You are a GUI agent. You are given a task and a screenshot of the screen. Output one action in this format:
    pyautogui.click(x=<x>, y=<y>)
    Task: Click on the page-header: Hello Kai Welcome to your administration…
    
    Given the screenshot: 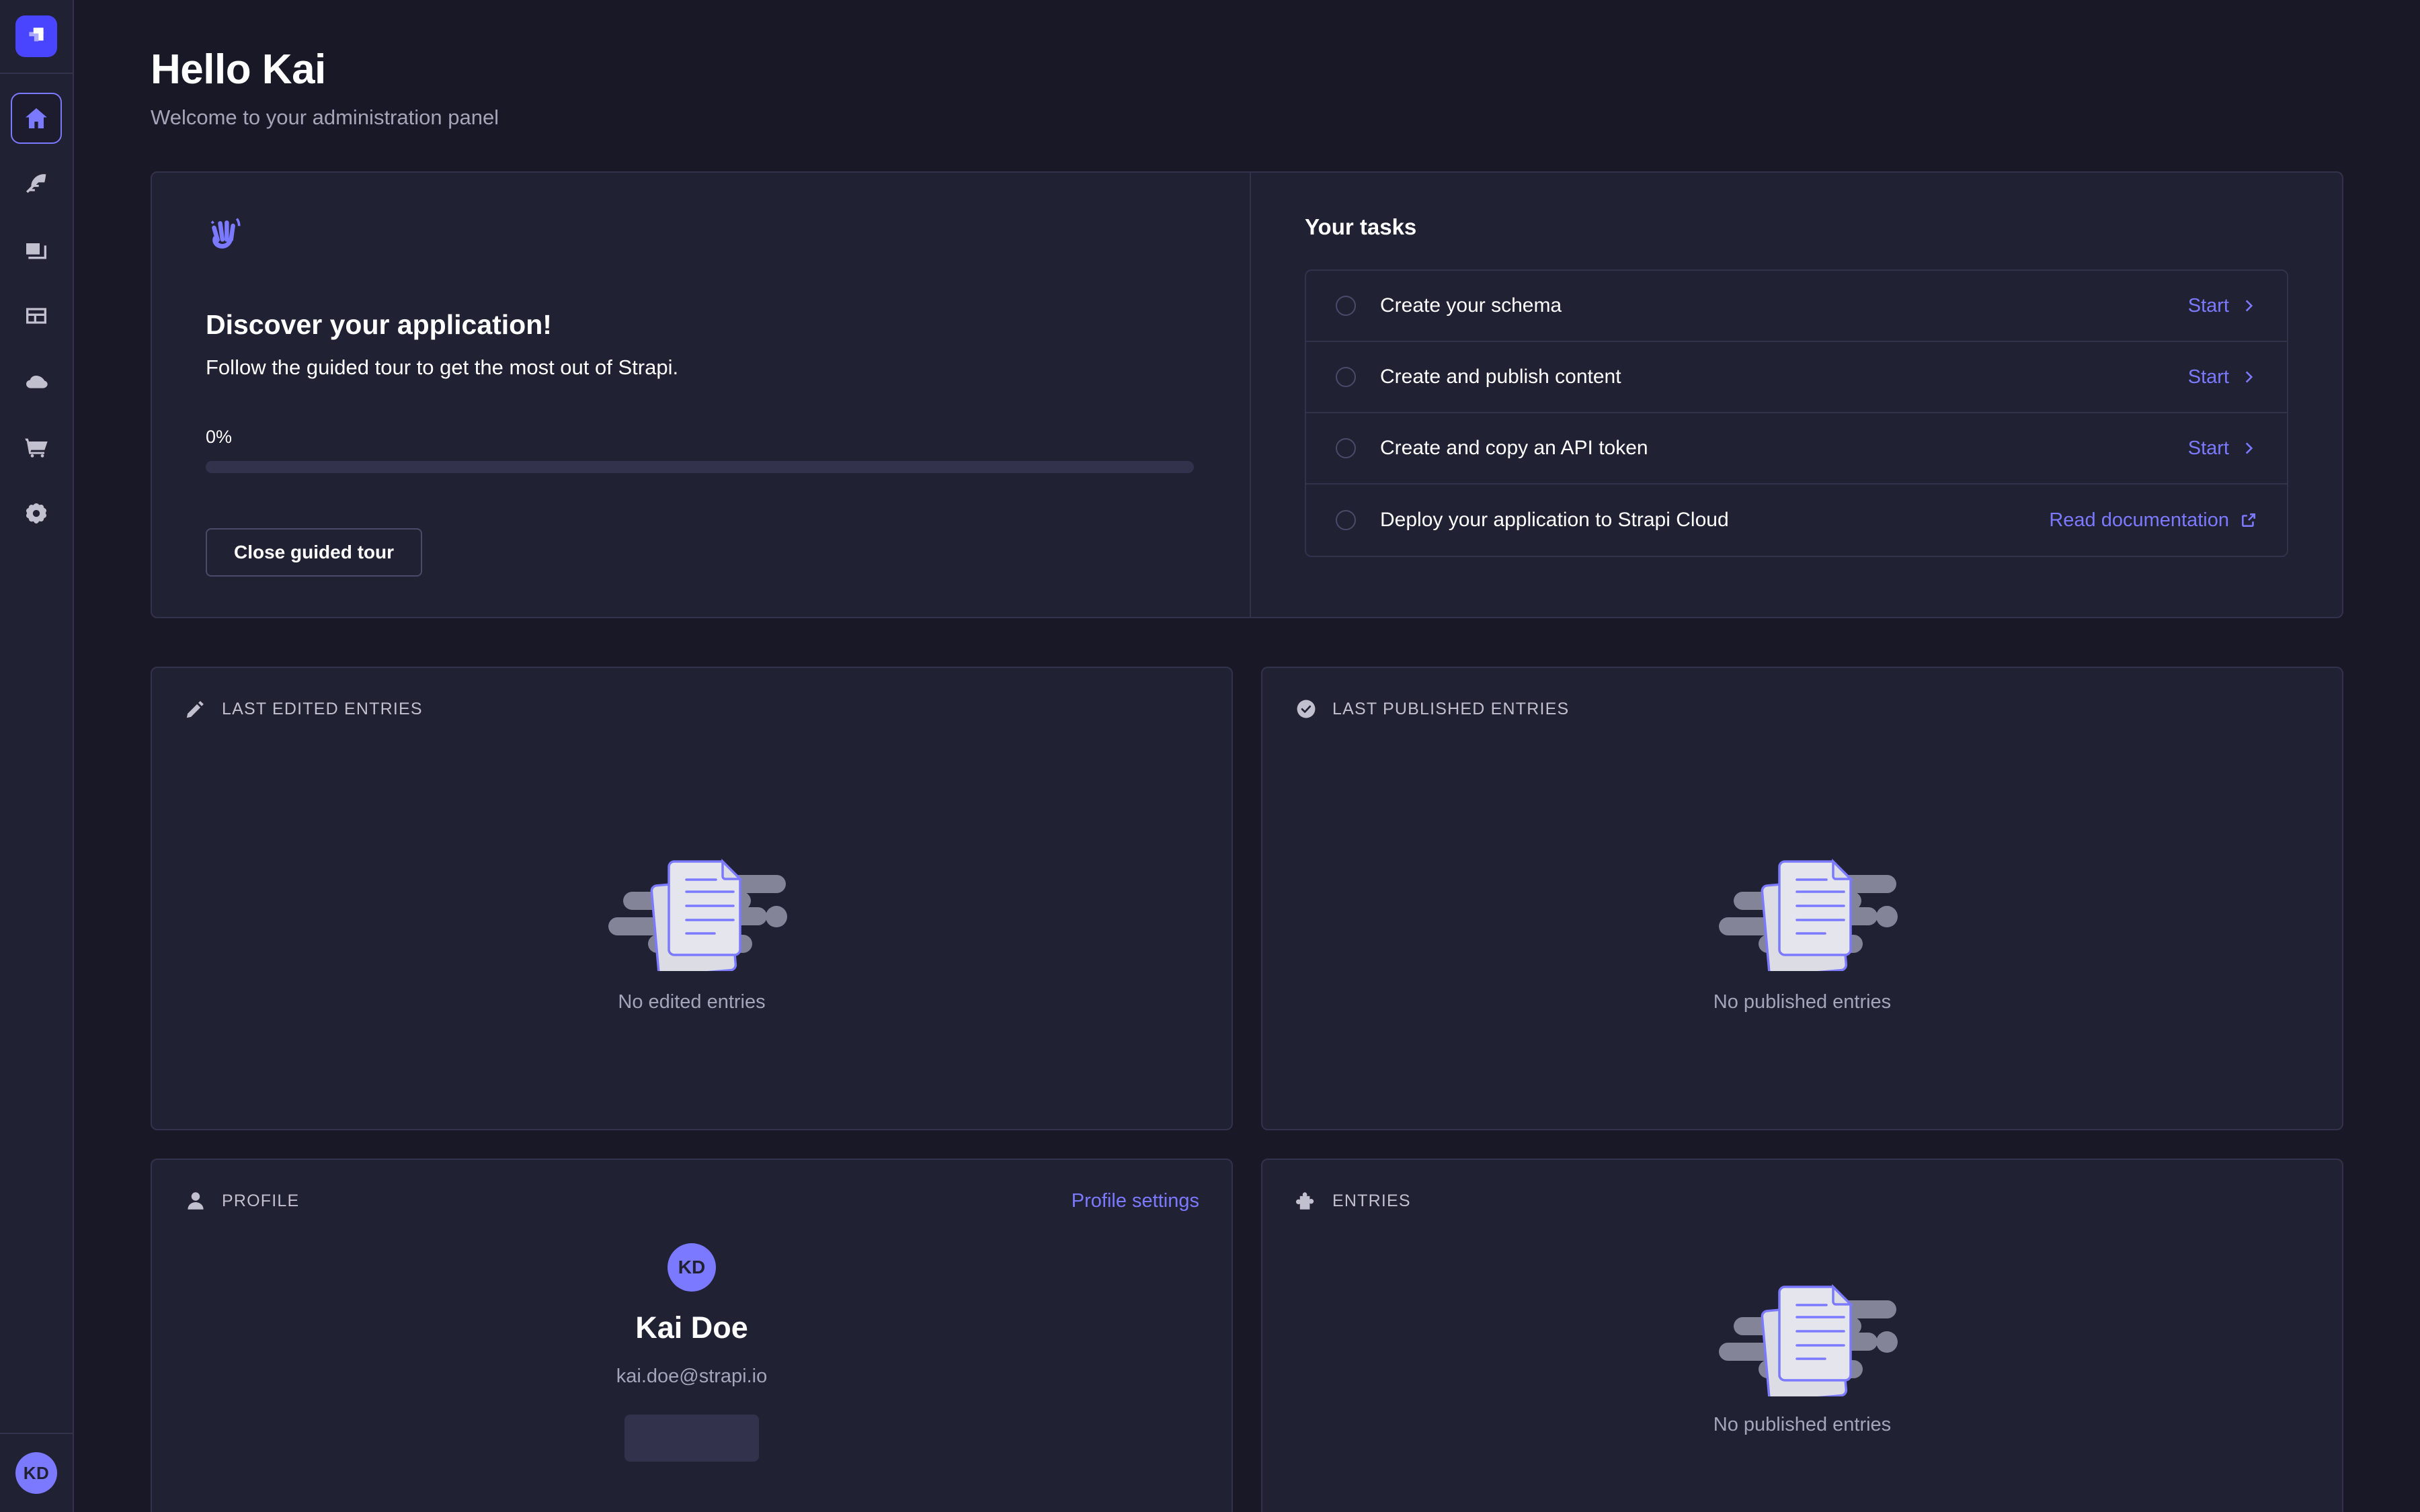 What is the action you would take?
    pyautogui.click(x=1247, y=65)
    